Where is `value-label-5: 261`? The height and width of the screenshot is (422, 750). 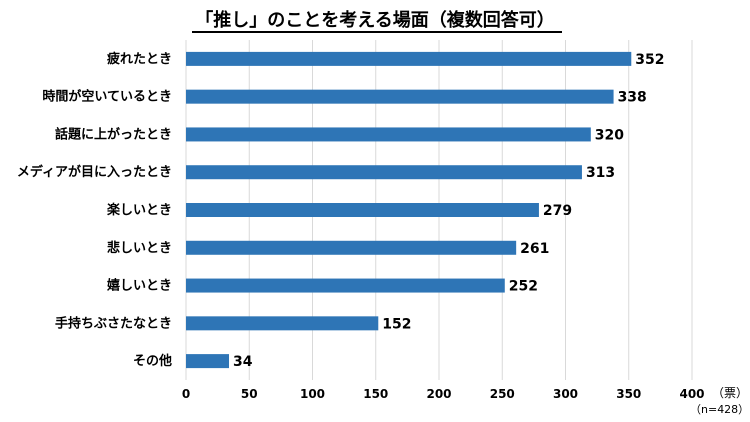 value-label-5: 261 is located at coordinates (534, 249).